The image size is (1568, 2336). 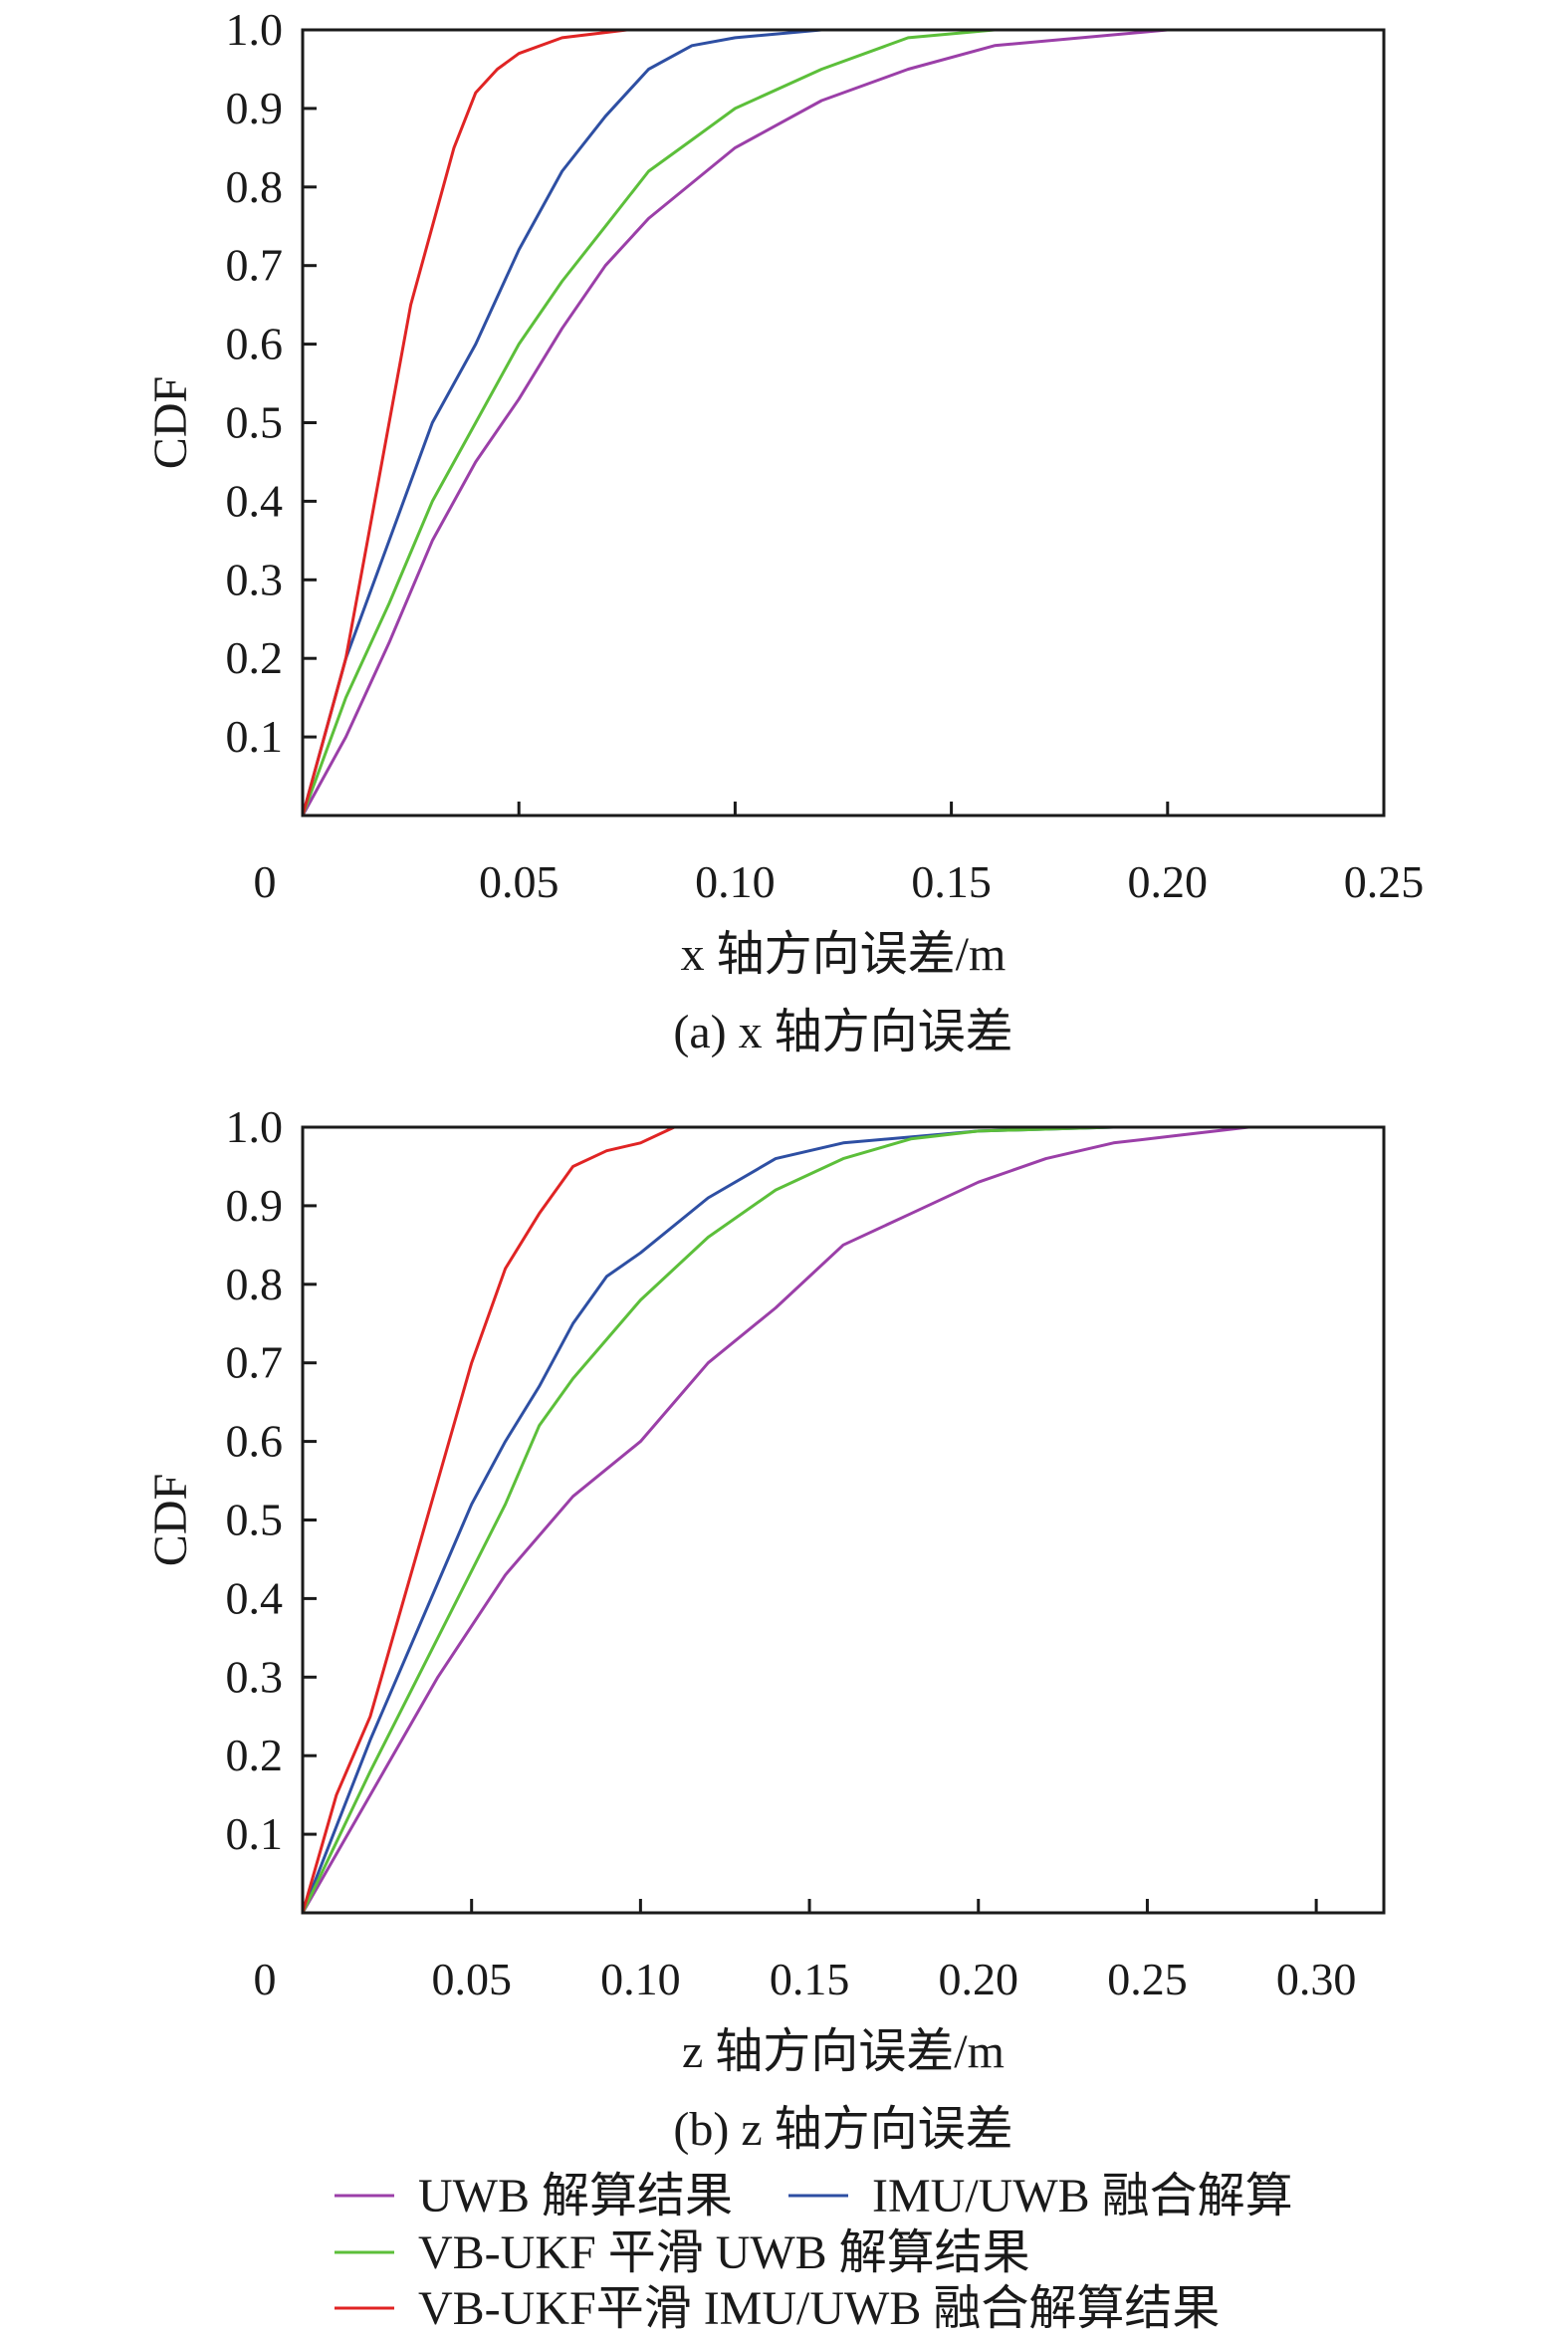 What do you see at coordinates (844, 2051) in the screenshot?
I see `x-axis-label: z 轴方向误差/m` at bounding box center [844, 2051].